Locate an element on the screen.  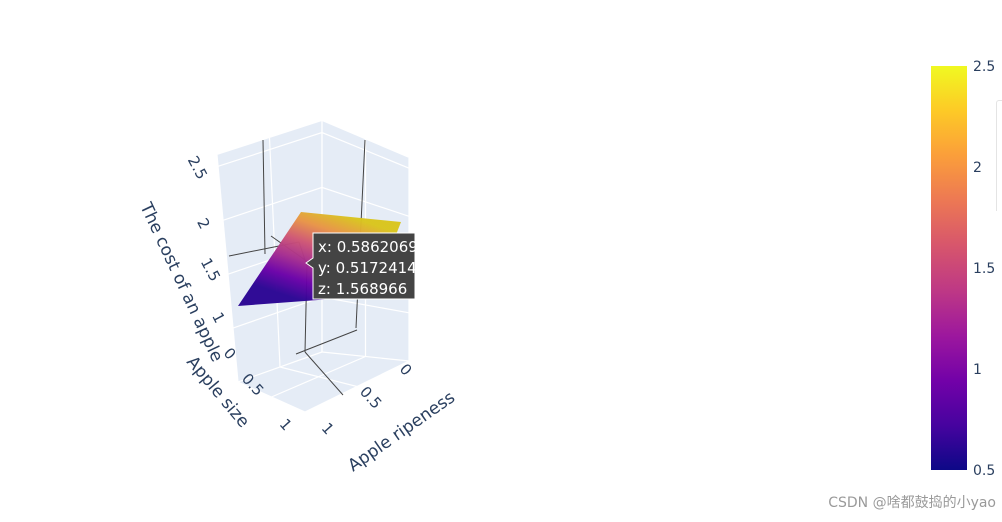
watermark: CSDN @啥都鼓捣的小yao is located at coordinates (912, 503).